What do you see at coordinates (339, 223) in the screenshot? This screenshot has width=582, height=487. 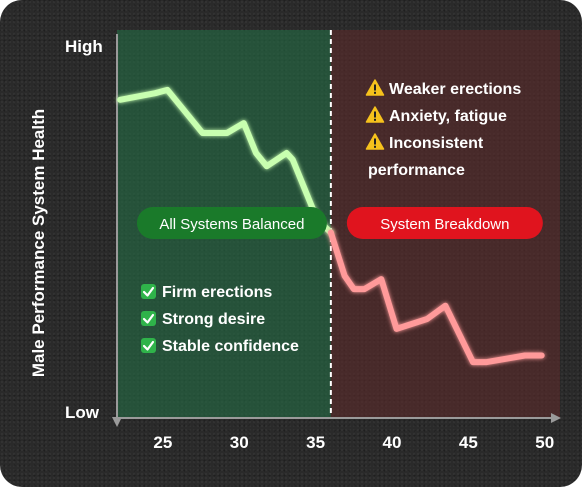 I see `region-badges: All Systems Balanced System Breakdown` at bounding box center [339, 223].